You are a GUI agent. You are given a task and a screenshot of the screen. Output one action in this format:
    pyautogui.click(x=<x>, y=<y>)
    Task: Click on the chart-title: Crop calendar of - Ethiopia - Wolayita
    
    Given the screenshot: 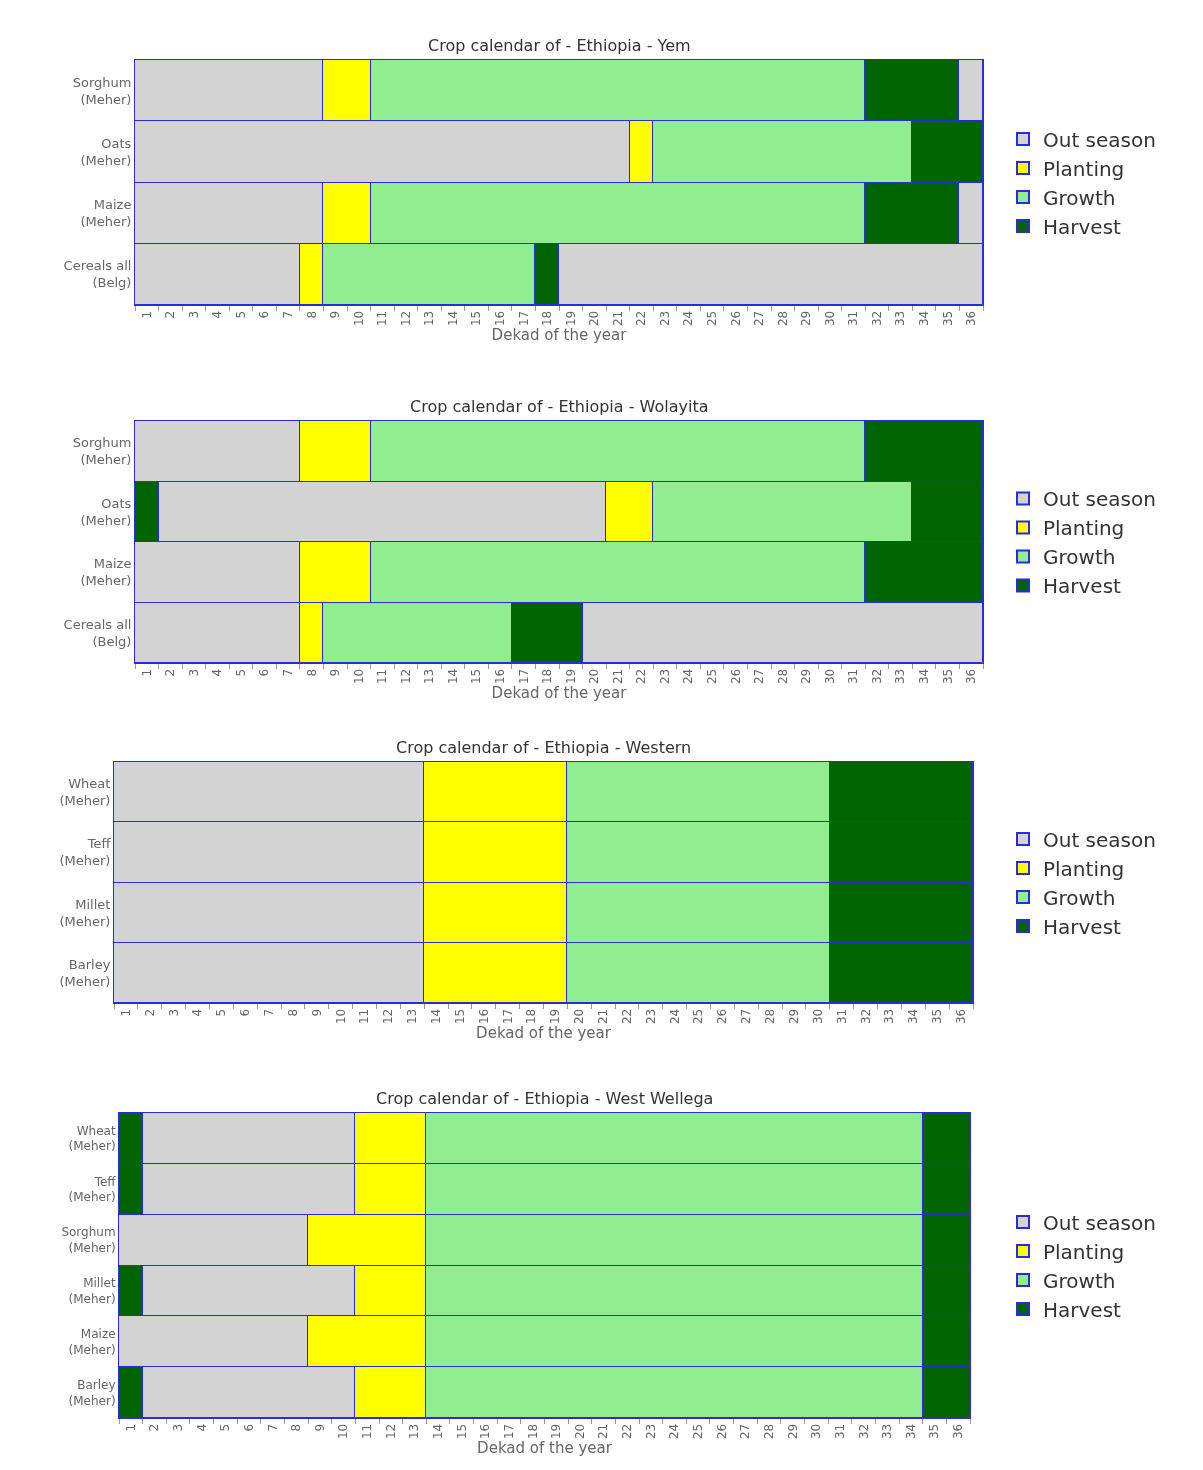 What is the action you would take?
    pyautogui.click(x=559, y=406)
    